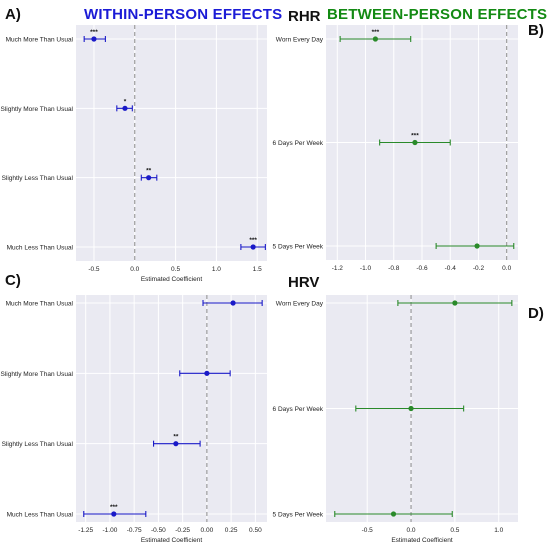  Describe the element at coordinates (207, 530) in the screenshot. I see `x-tick-label: 0.00` at that location.